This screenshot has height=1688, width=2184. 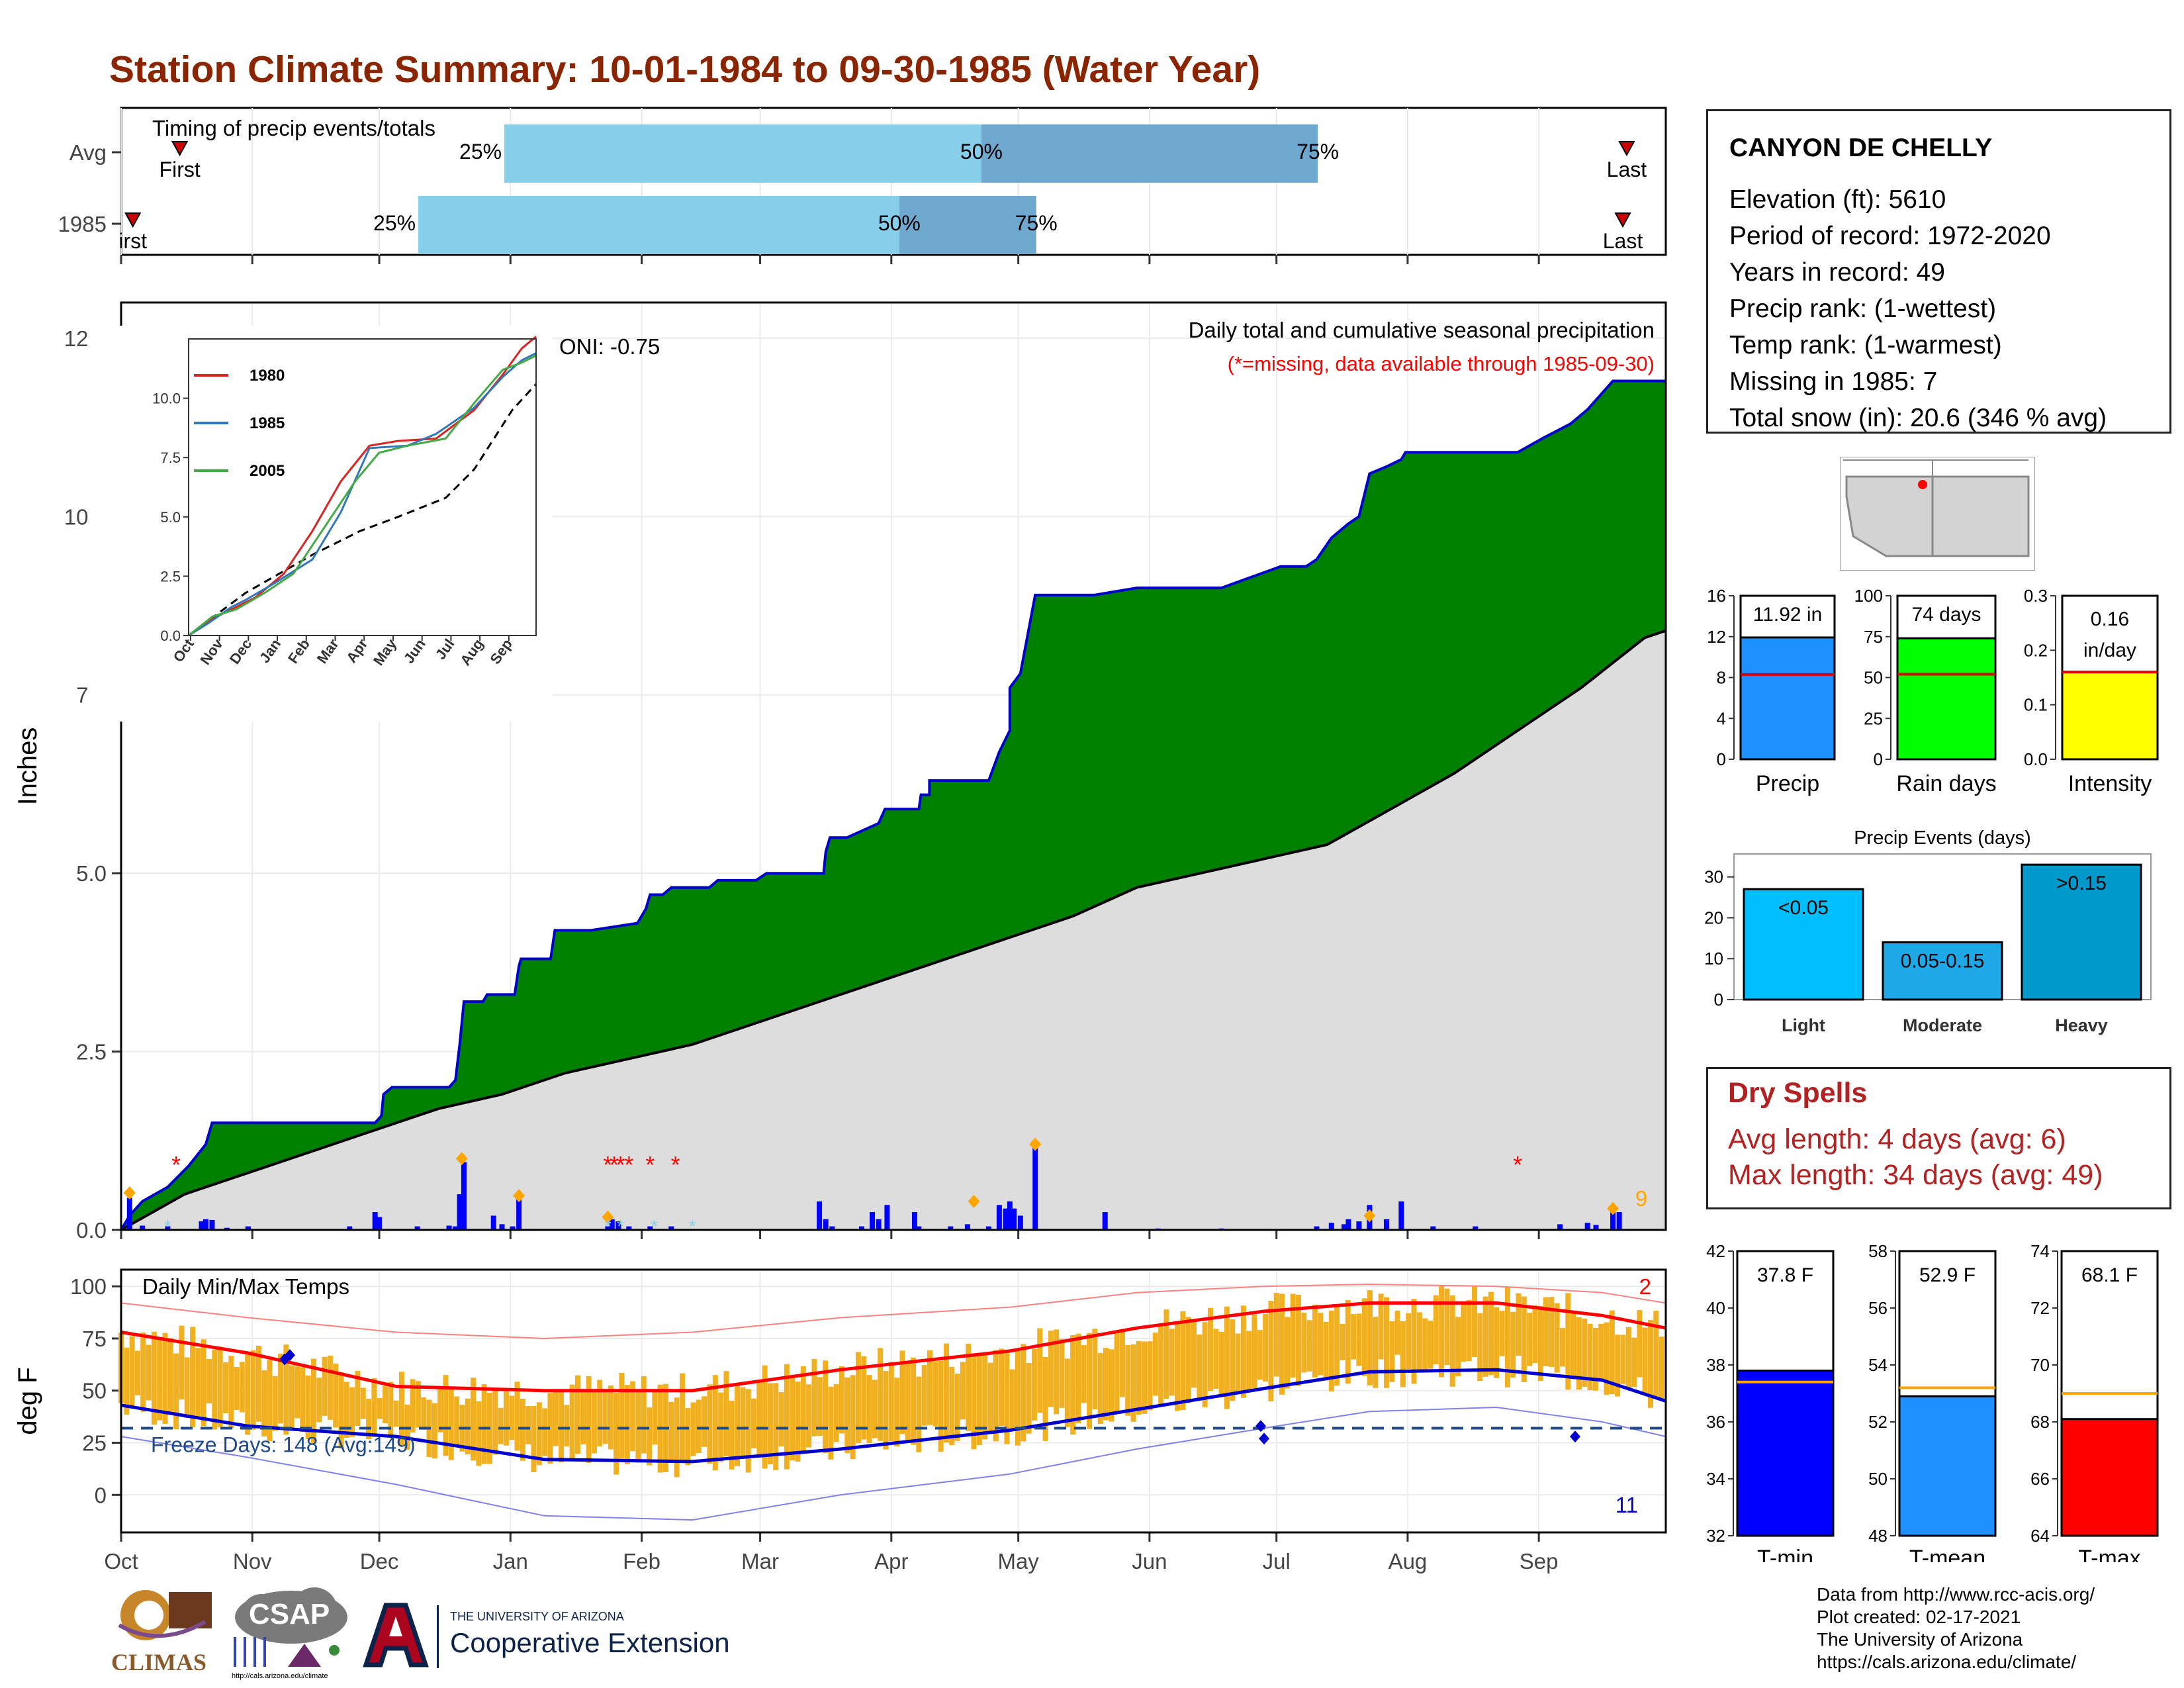 I want to click on logo-divider, so click(x=438, y=1636).